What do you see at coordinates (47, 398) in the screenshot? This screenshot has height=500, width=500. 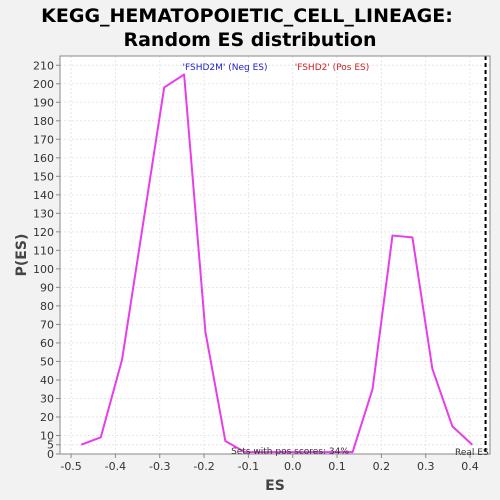 I see `y-tick-label: 30` at bounding box center [47, 398].